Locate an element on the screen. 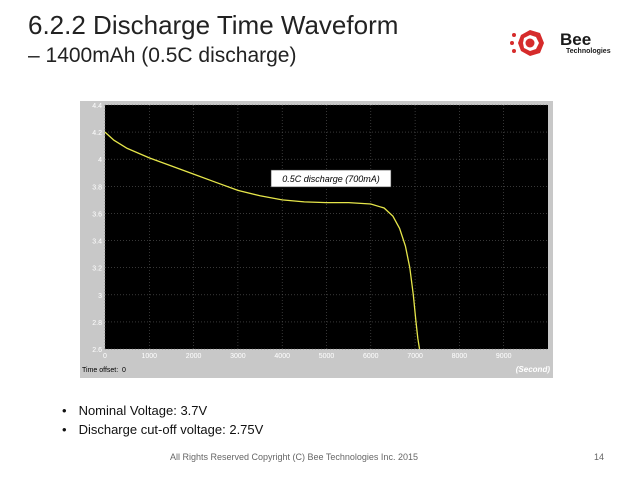  annotation-box is located at coordinates (331, 178).